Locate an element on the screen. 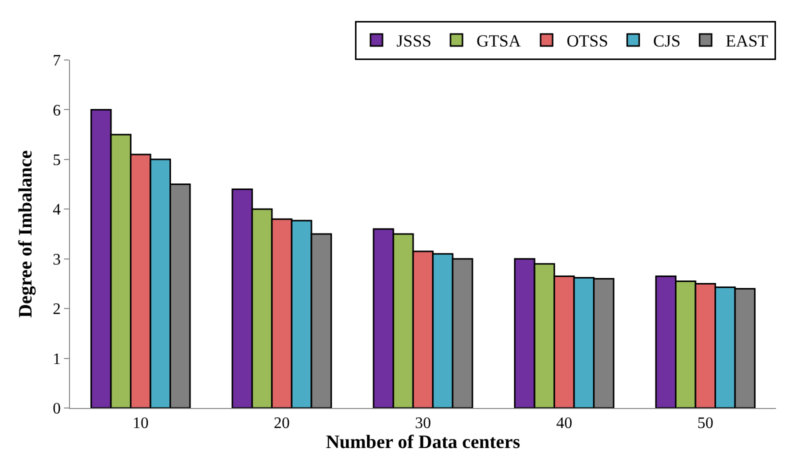 The image size is (796, 468). x-tick-label: 50 is located at coordinates (705, 423).